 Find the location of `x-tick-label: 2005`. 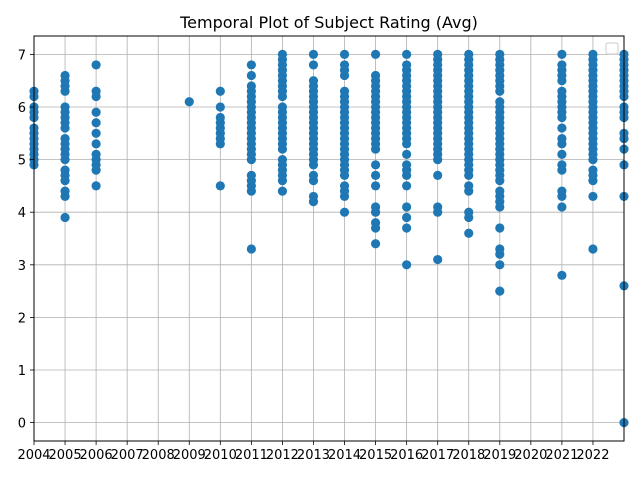

x-tick-label: 2005 is located at coordinates (65, 455).